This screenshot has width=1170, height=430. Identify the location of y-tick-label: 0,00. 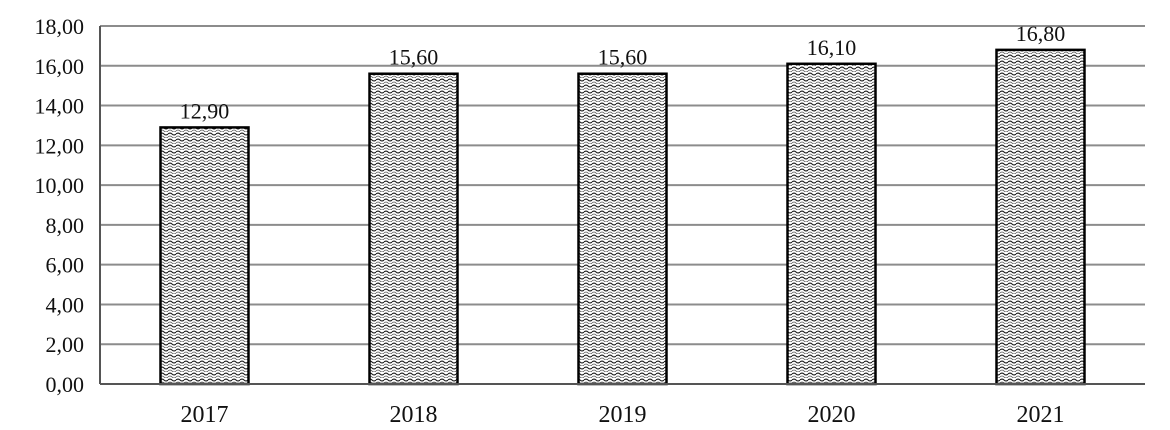
(65, 384).